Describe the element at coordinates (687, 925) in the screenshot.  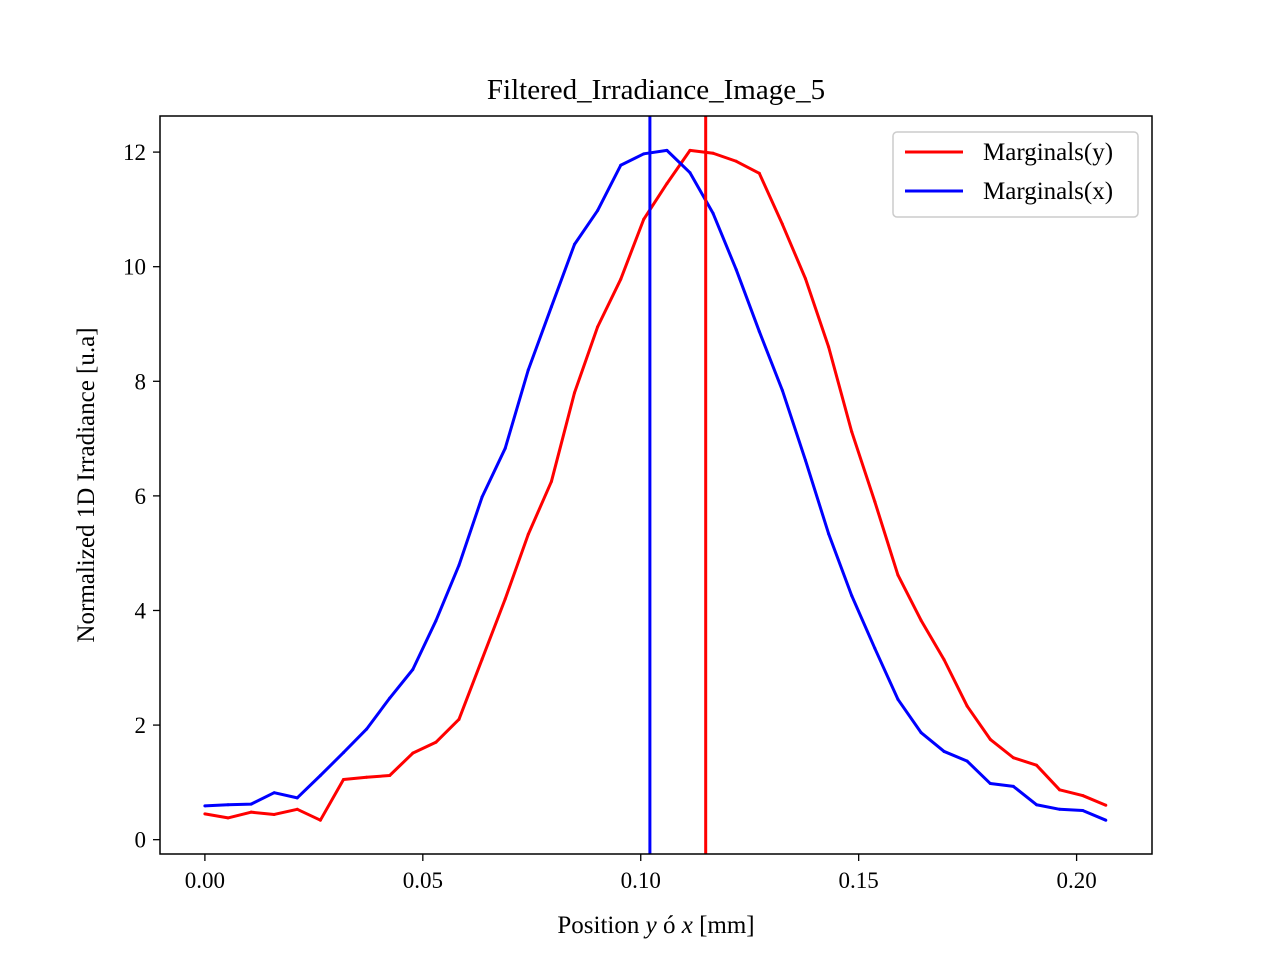
I see `x-axis-label-part: x` at that location.